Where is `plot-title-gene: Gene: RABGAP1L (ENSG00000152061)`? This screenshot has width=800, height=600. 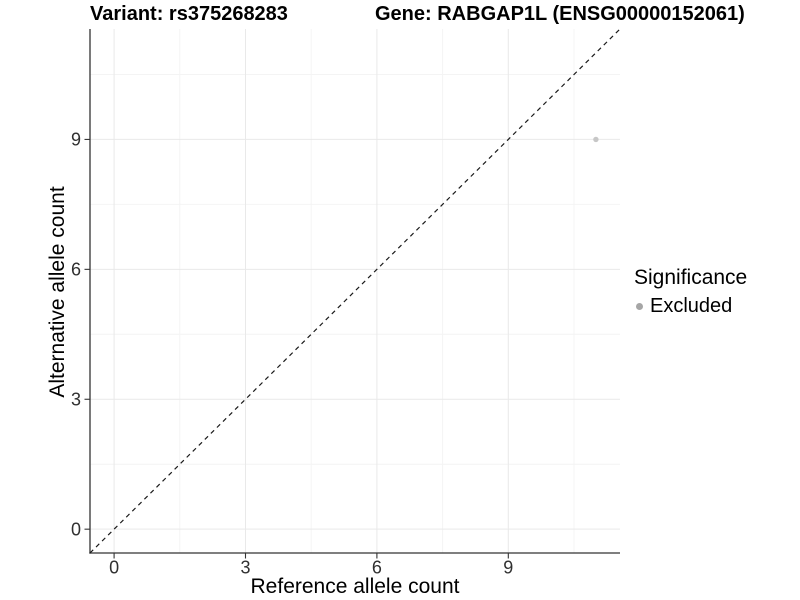
plot-title-gene: Gene: RABGAP1L (ENSG00000152061) is located at coordinates (560, 14).